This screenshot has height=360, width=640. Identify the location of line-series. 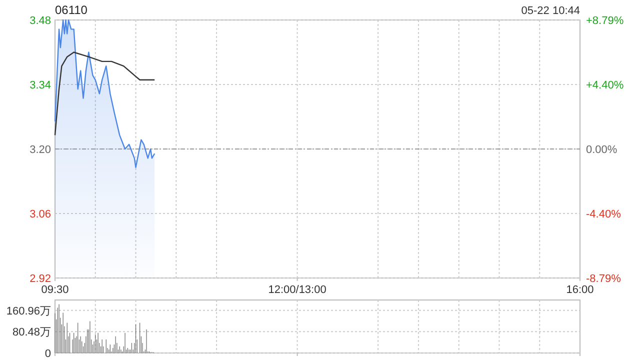
(105, 94).